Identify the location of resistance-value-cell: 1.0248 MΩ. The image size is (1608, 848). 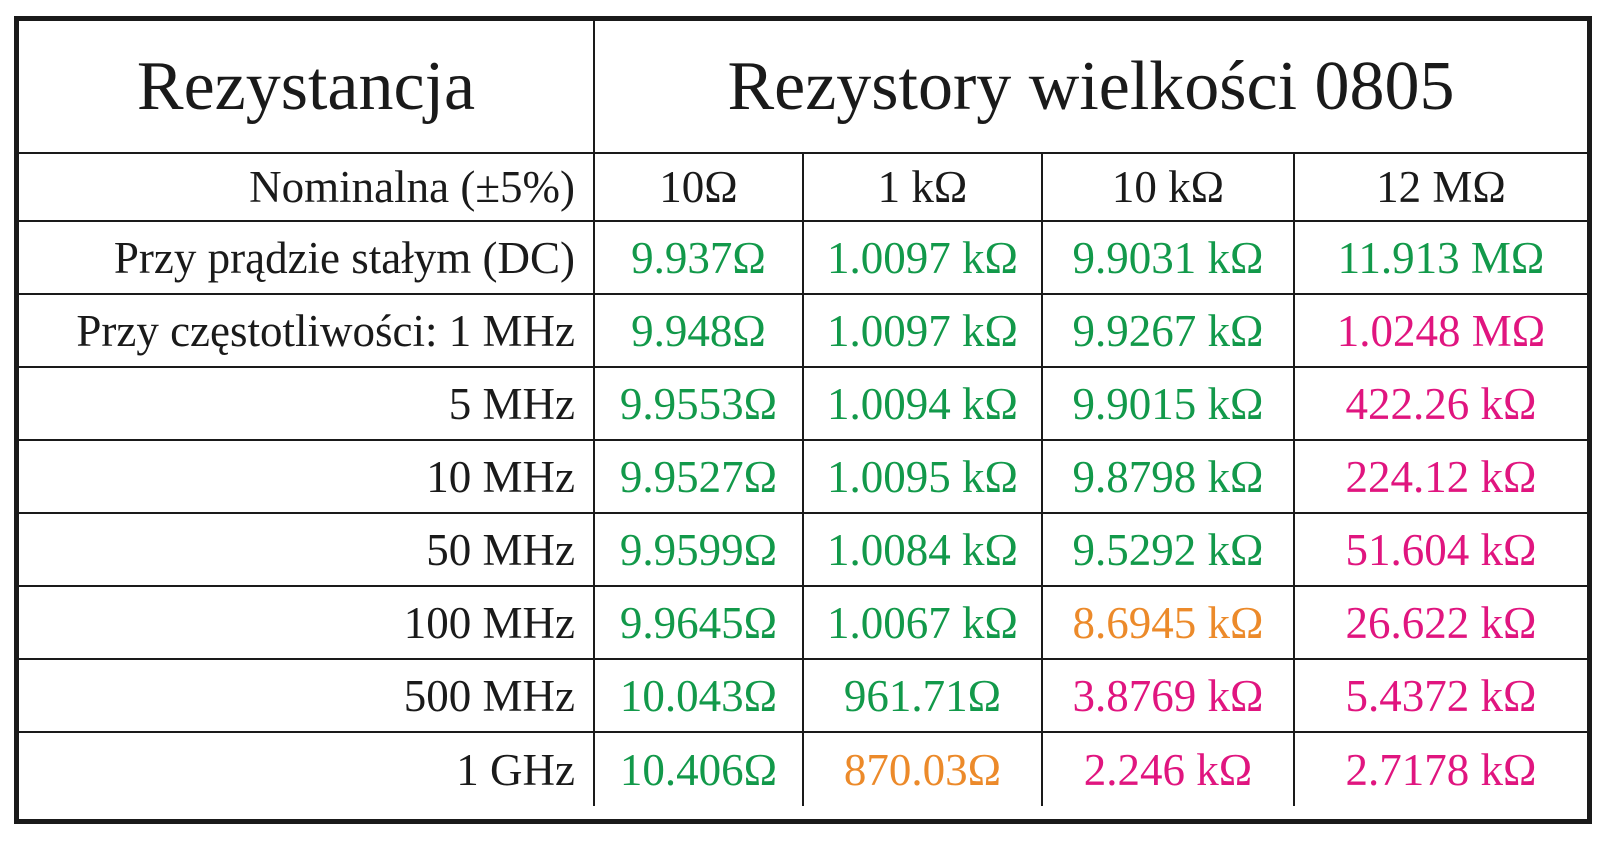
(1440, 330).